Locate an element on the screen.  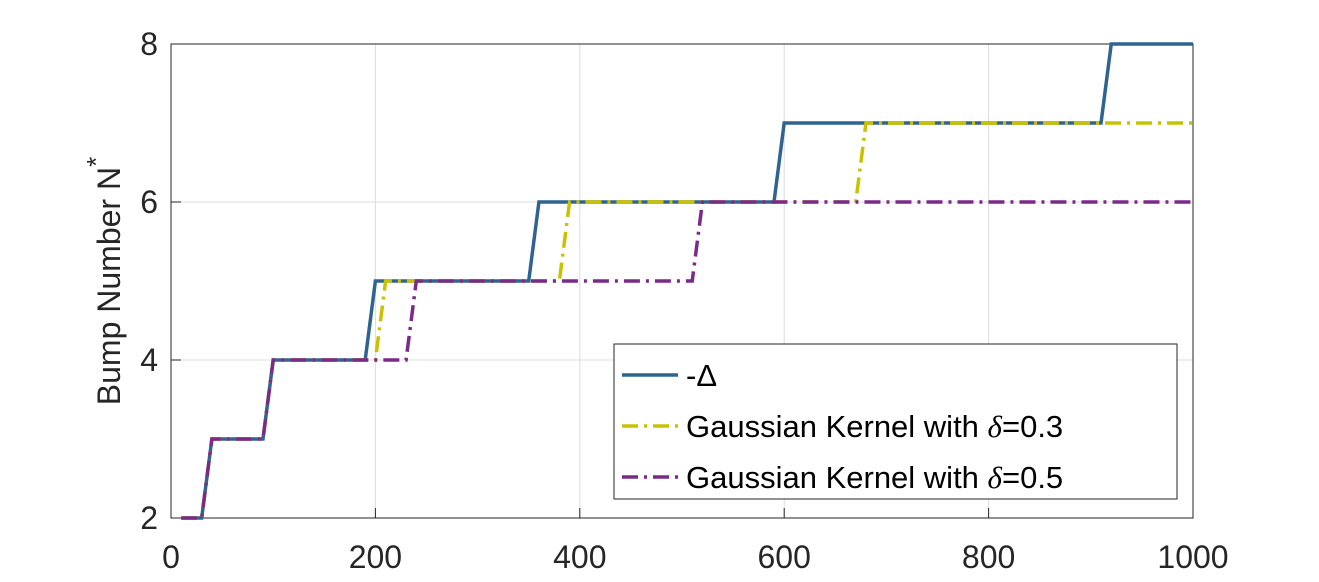
legend-label-2: Gaussian Kernel with δ=0.3 is located at coordinates (874, 426).